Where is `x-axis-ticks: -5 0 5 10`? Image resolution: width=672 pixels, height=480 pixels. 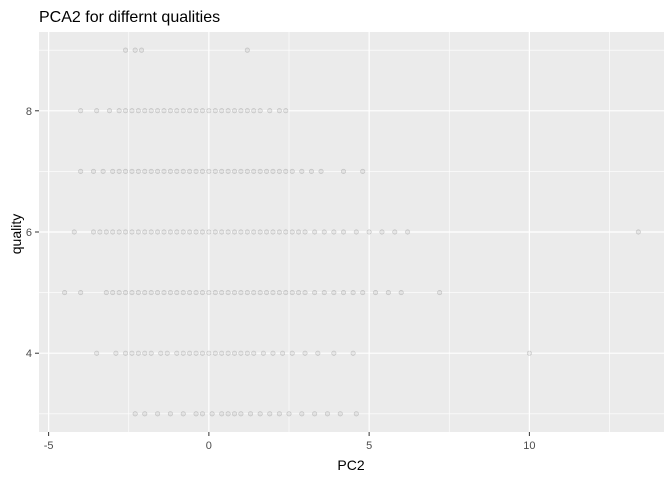 x-axis-ticks: -5 0 5 10 is located at coordinates (290, 442).